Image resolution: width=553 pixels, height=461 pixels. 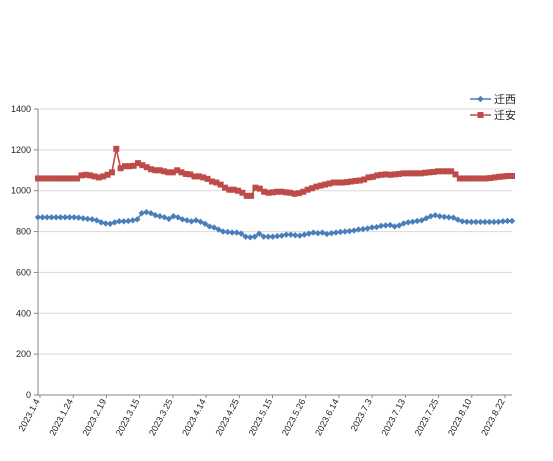 I want to click on x-tick-label: 2023.1.4, so click(x=28, y=415).